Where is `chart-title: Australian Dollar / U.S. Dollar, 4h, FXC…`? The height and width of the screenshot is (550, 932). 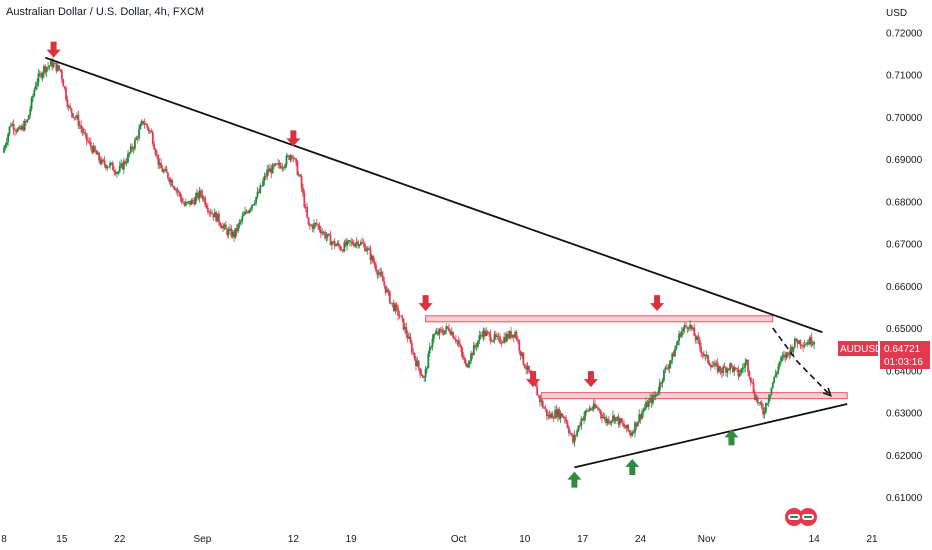
chart-title: Australian Dollar / U.S. Dollar, 4h, FXC… is located at coordinates (105, 12).